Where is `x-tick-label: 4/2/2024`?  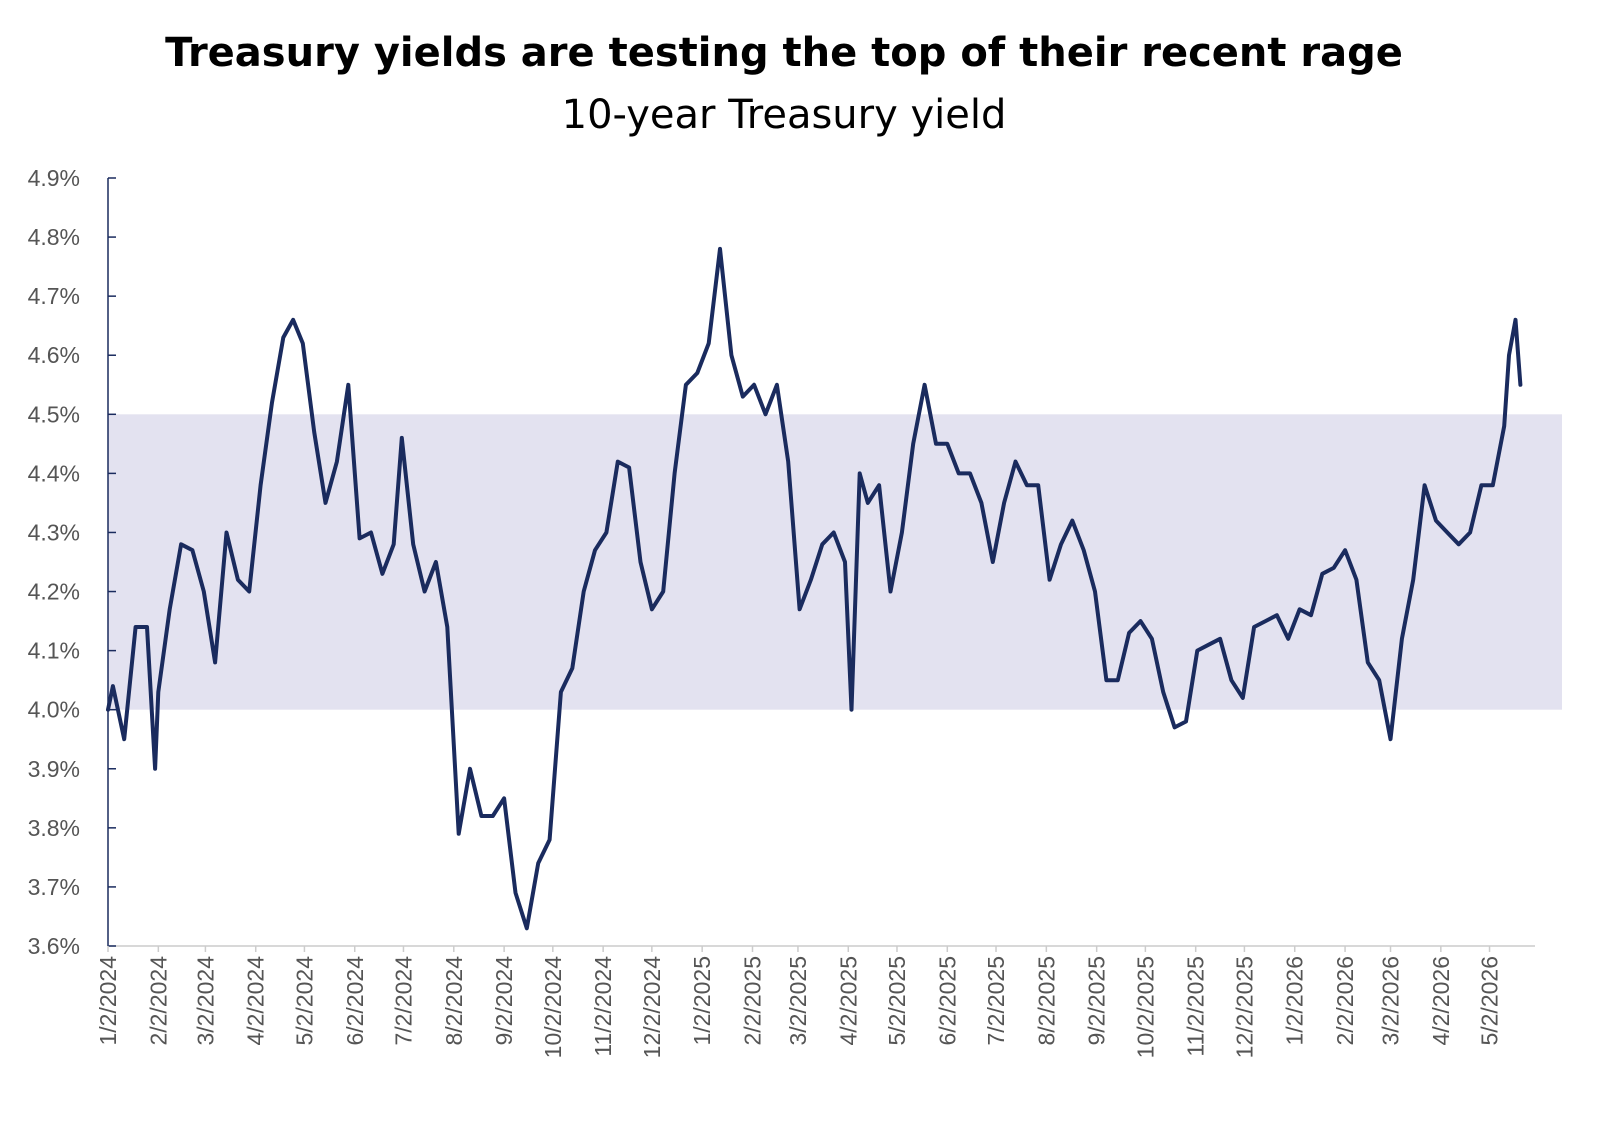
x-tick-label: 4/2/2024 is located at coordinates (256, 1001).